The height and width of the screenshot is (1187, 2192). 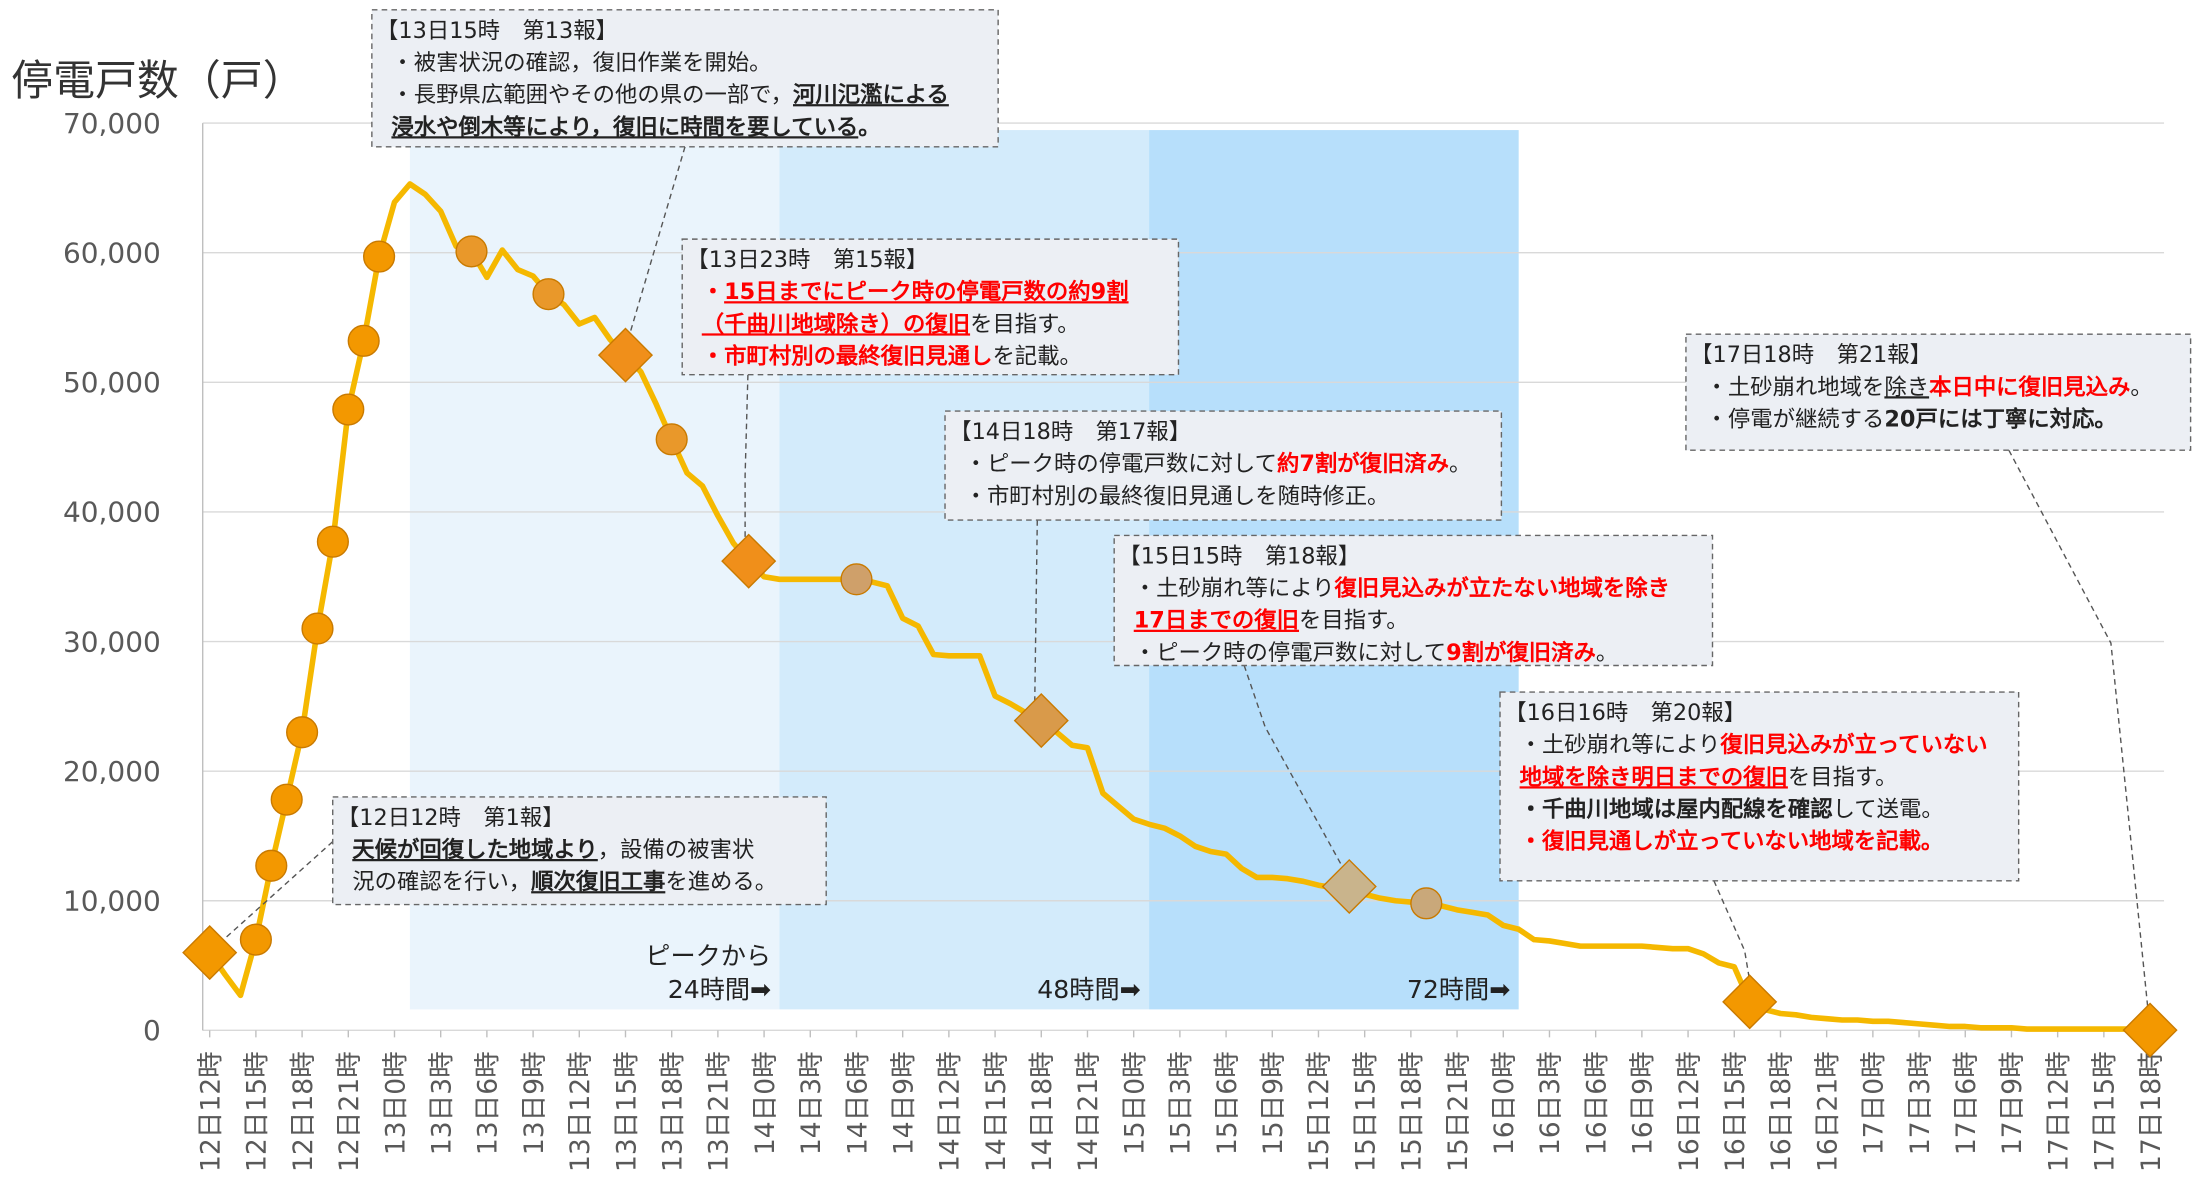 What do you see at coordinates (1827, 1111) in the screenshot?
I see `x-tick-label: 16日21時` at bounding box center [1827, 1111].